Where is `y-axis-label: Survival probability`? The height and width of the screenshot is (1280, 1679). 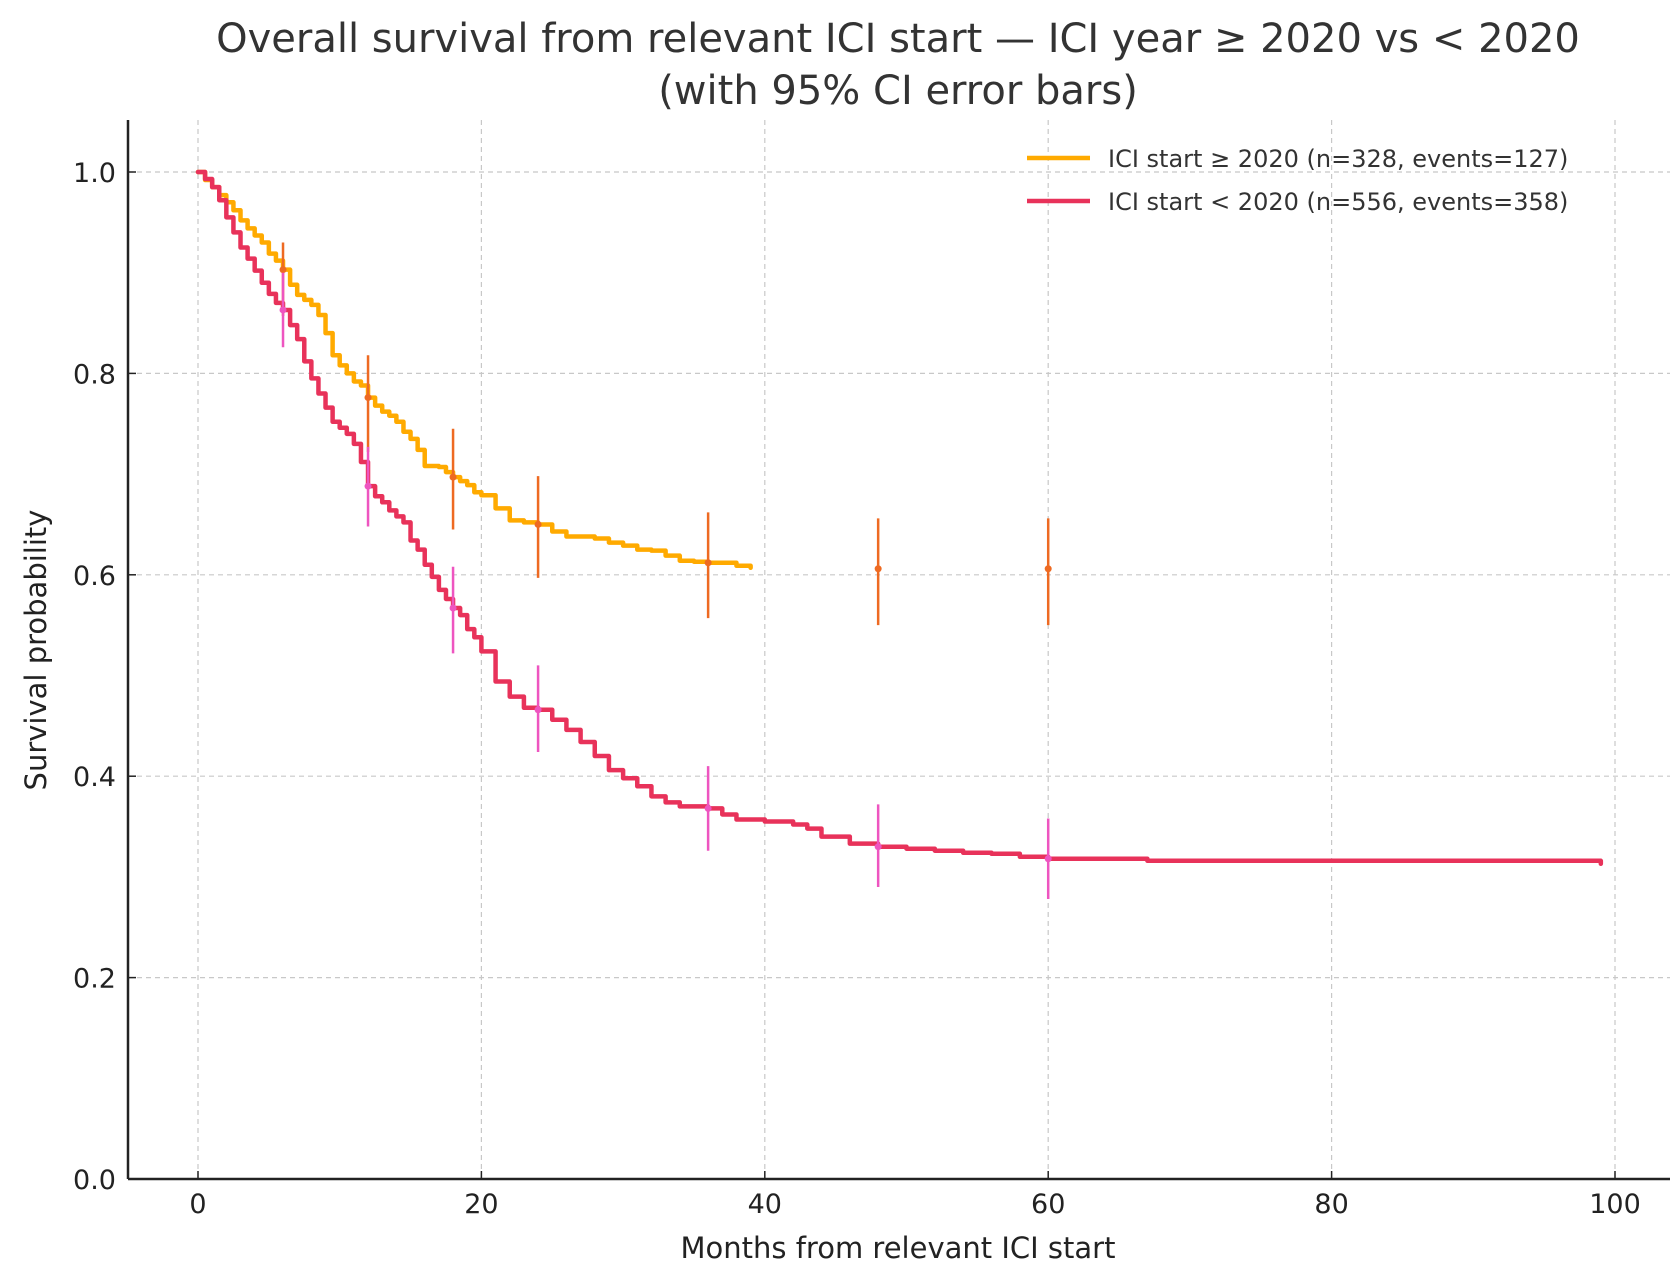
y-axis-label: Survival probability is located at coordinates (36, 650).